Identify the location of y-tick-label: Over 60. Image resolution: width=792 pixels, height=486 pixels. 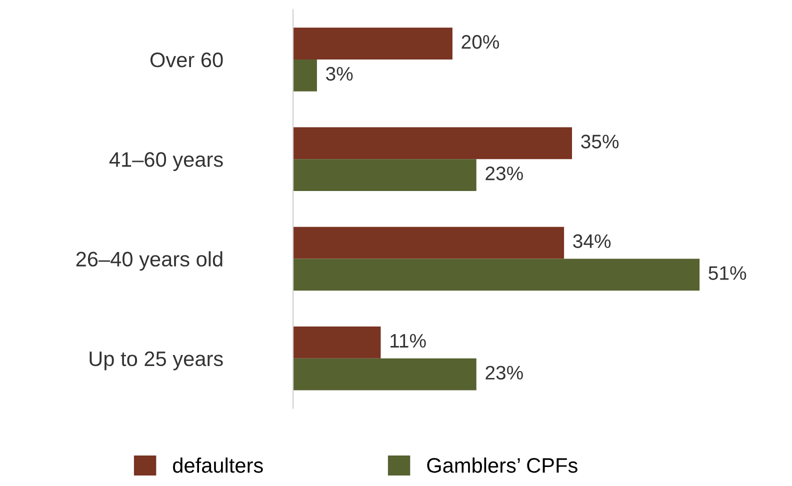
(186, 60).